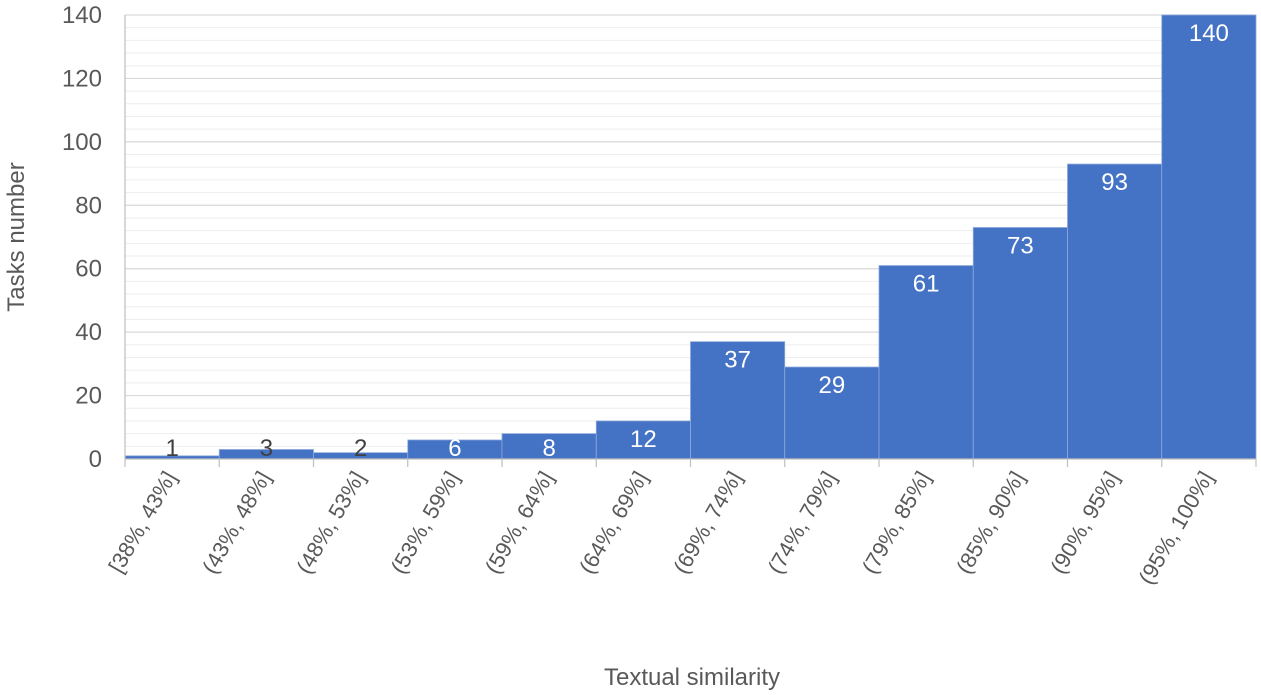  What do you see at coordinates (1114, 182) in the screenshot?
I see `data-label: 93` at bounding box center [1114, 182].